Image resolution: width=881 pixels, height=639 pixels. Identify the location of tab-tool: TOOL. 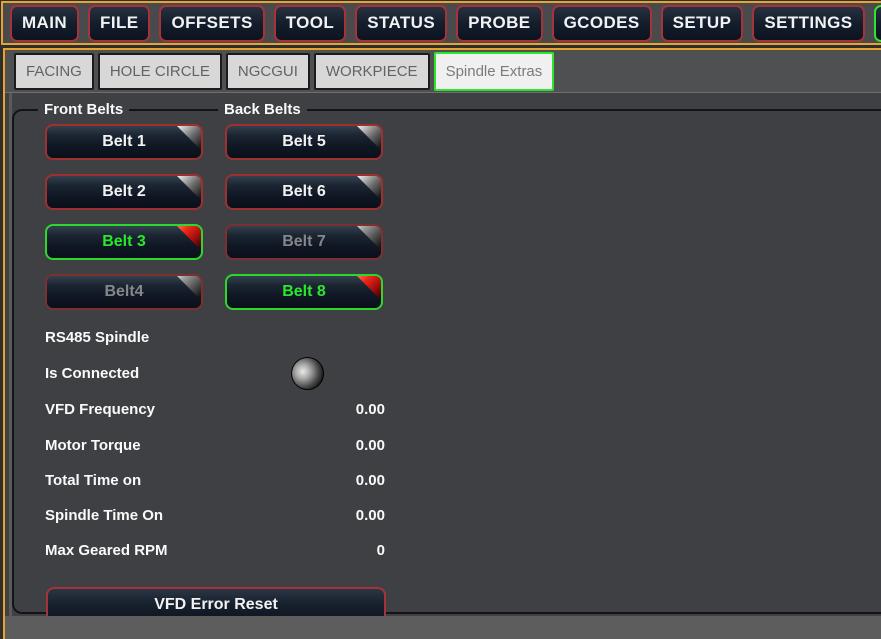
(310, 23).